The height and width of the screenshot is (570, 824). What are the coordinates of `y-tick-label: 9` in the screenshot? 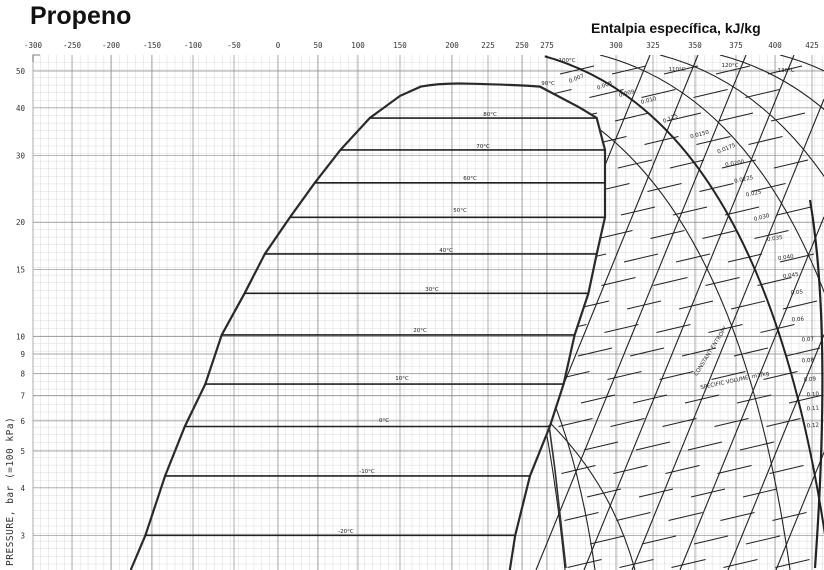 It's located at (22, 354).